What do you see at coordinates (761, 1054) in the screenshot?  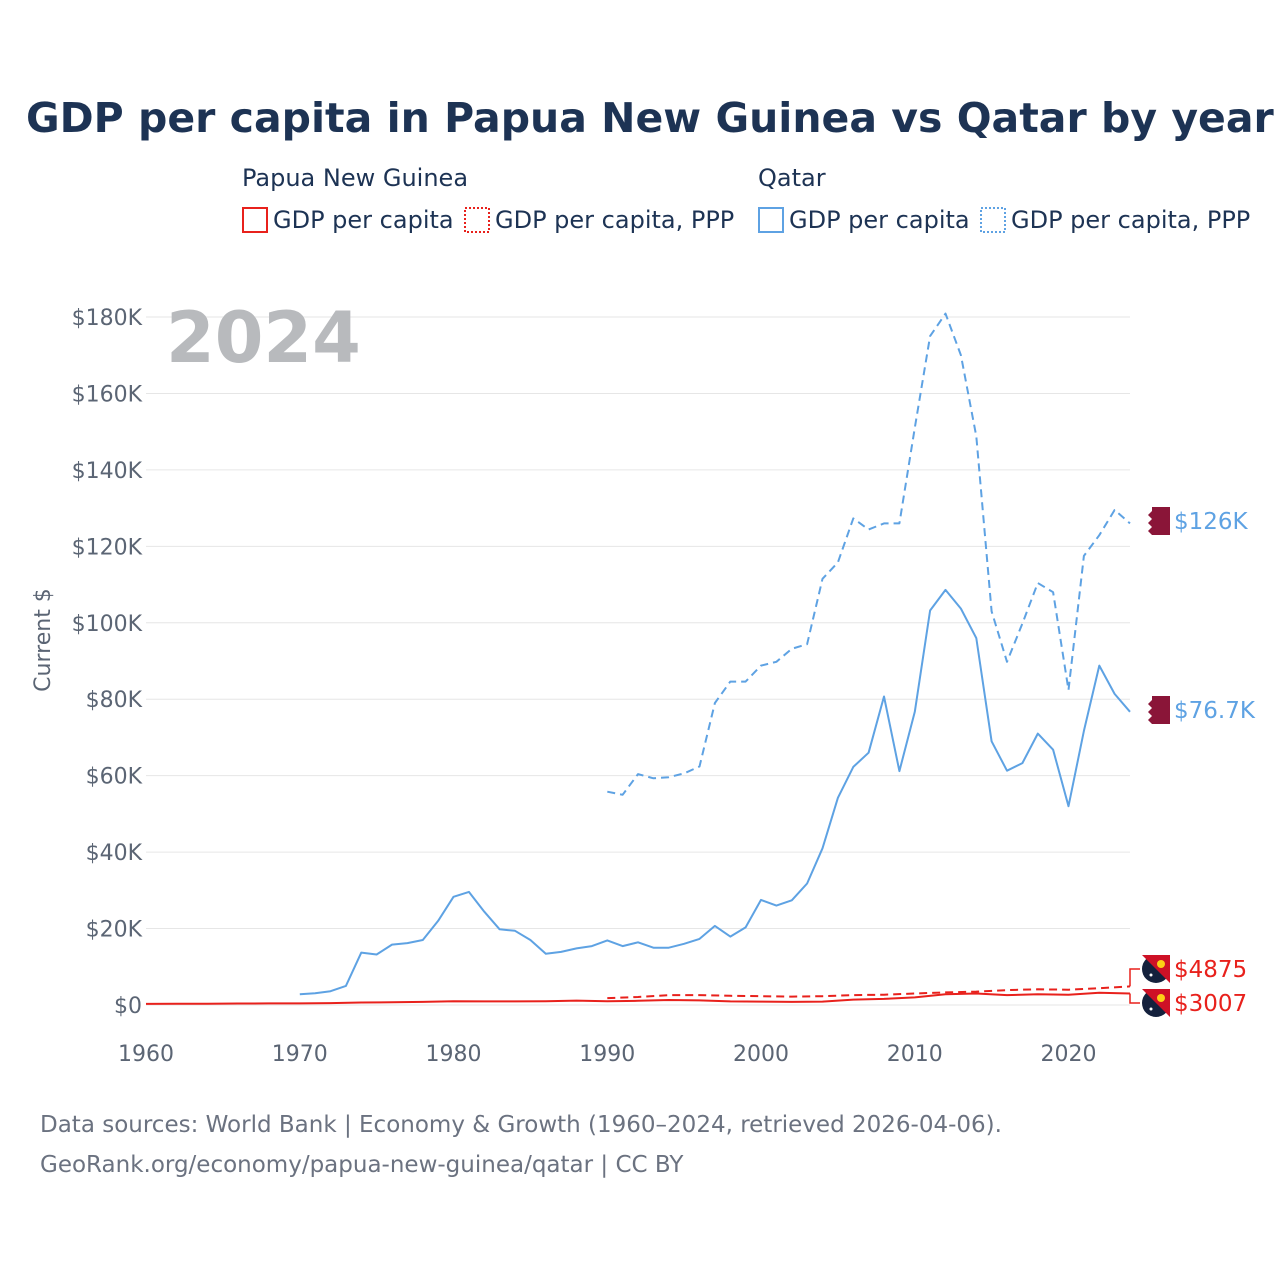 I see `x-tick-label: 2000` at bounding box center [761, 1054].